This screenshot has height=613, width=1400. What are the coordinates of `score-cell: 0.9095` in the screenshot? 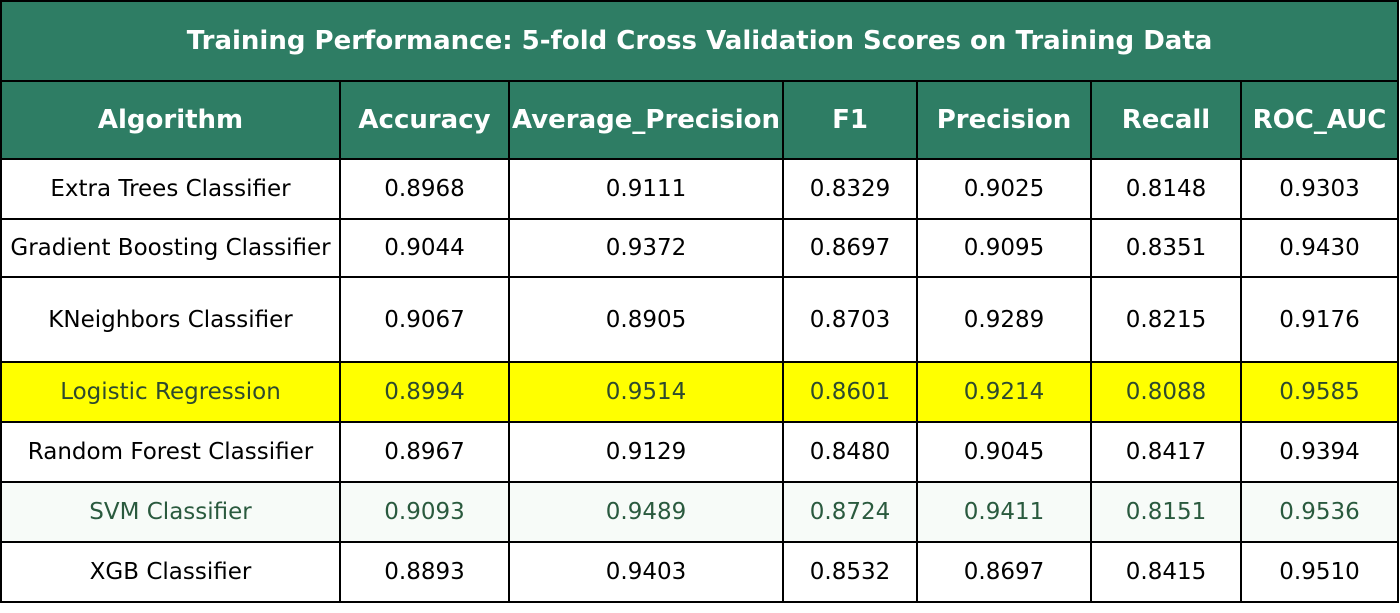 It's located at (1004, 248).